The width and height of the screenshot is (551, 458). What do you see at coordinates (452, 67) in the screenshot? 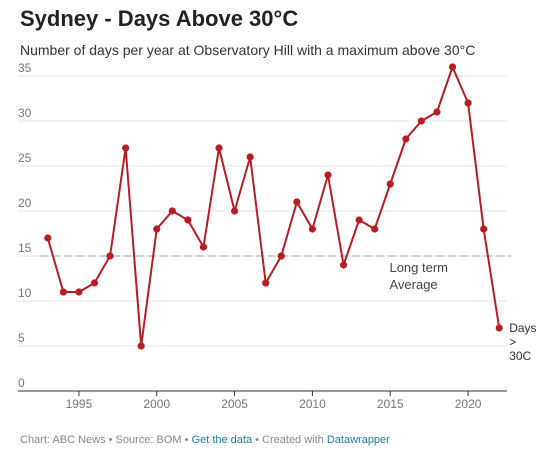
I see `data-point-2019` at bounding box center [452, 67].